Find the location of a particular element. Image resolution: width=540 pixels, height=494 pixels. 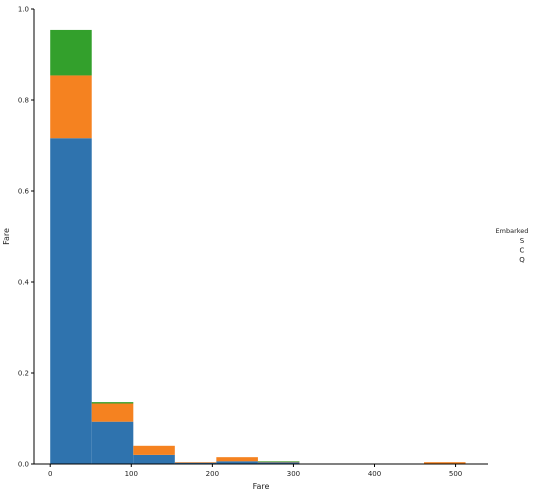

y-tick-label-0.8: 0.8 is located at coordinates (23, 101).